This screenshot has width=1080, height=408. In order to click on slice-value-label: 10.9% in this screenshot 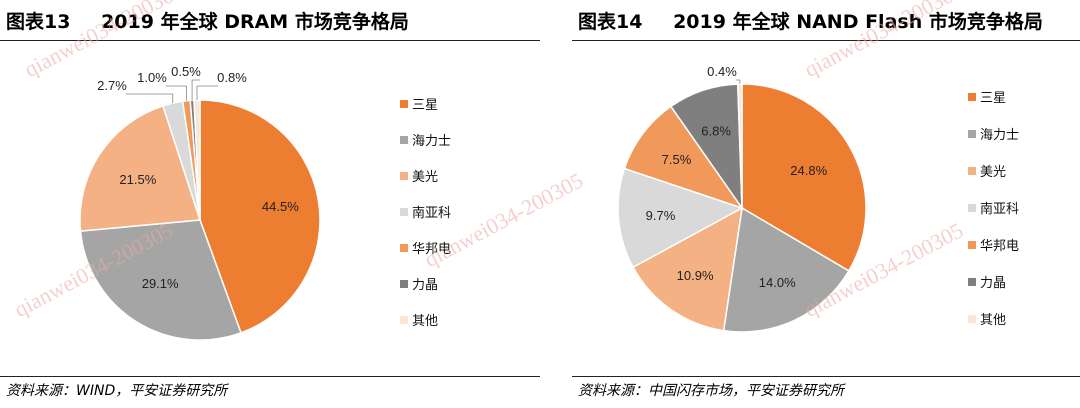, I will do `click(695, 275)`.